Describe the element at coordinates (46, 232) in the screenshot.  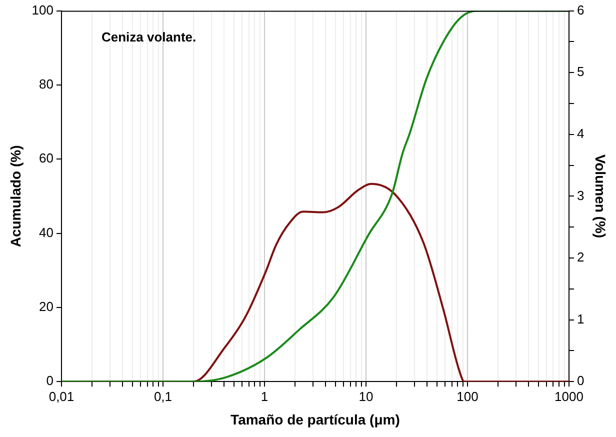
I see `y-tick-label: 40` at that location.